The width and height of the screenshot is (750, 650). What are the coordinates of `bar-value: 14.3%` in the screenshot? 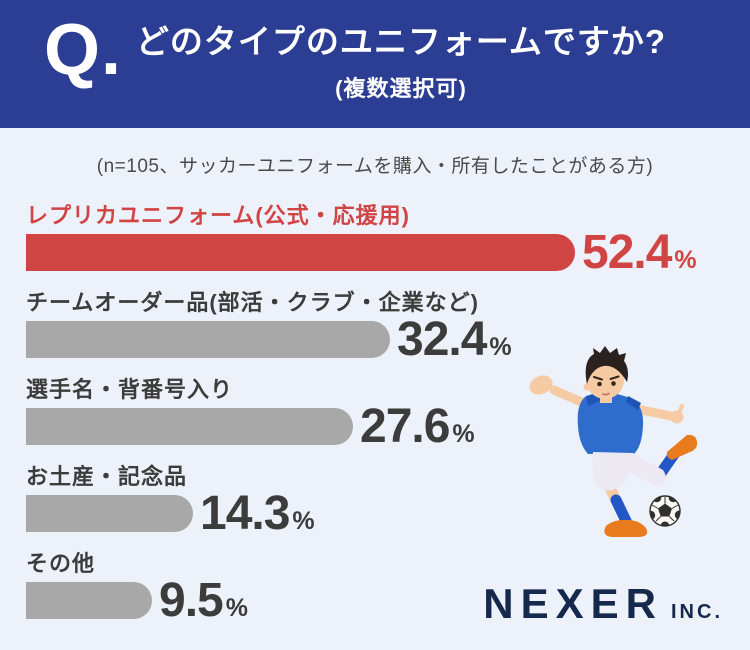 It's located at (257, 513).